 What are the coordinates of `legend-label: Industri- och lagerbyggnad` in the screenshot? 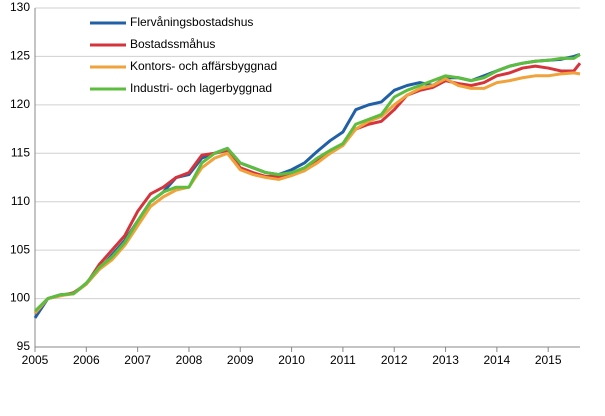 It's located at (201, 88).